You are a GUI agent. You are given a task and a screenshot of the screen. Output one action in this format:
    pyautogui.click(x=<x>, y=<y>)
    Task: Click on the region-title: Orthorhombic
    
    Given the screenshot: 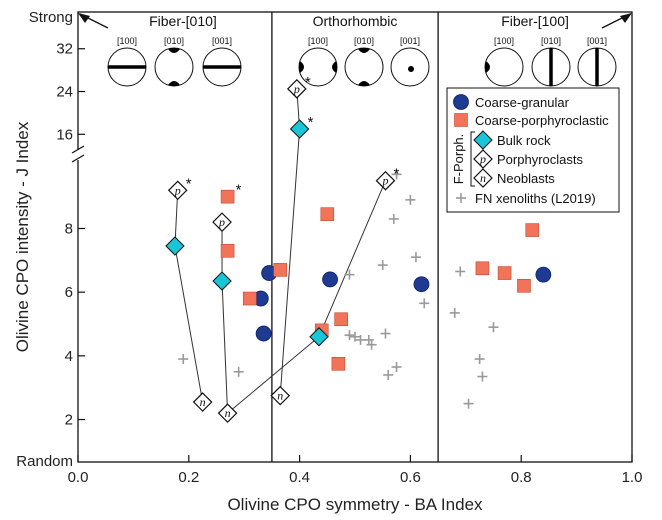 What is the action you would take?
    pyautogui.click(x=355, y=21)
    